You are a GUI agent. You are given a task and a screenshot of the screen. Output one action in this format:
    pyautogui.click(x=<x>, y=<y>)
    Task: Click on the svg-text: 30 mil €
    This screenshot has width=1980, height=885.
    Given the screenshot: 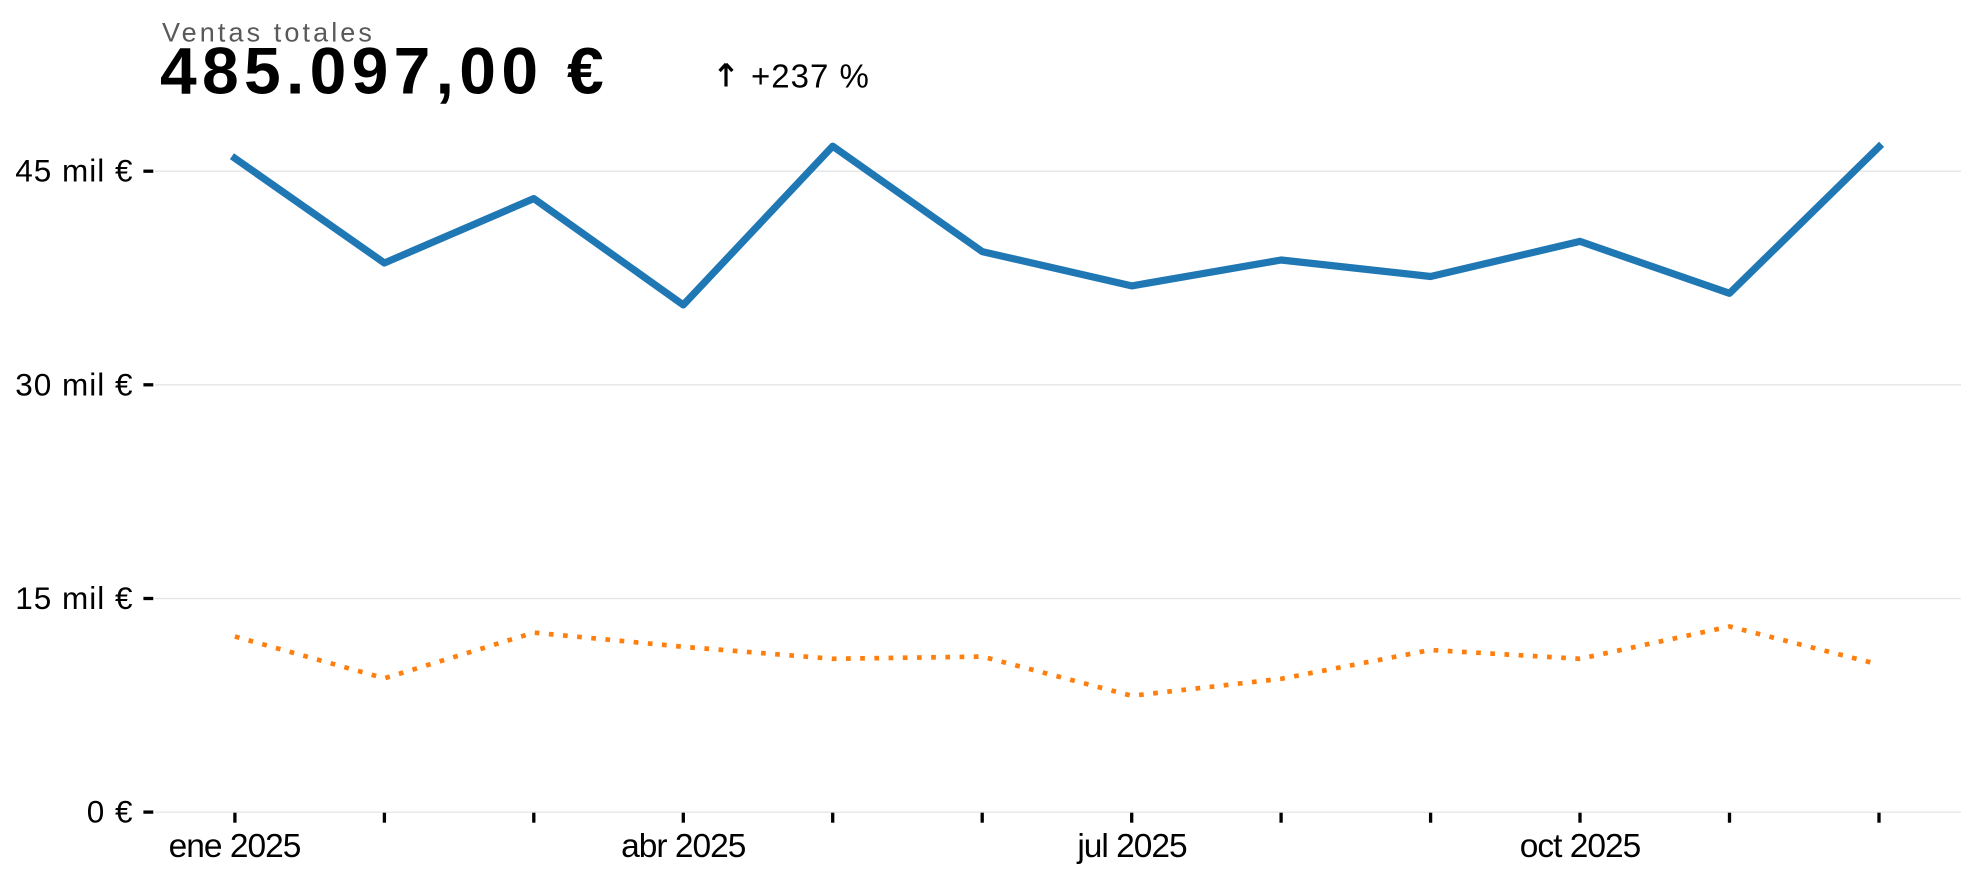 What is the action you would take?
    pyautogui.click(x=74, y=384)
    